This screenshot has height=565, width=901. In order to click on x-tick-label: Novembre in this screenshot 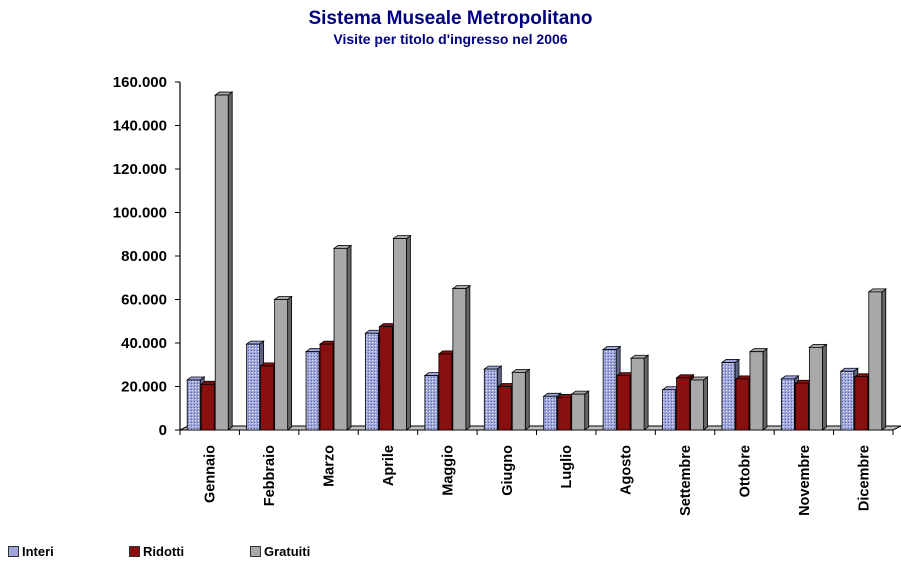, I will do `click(805, 480)`.